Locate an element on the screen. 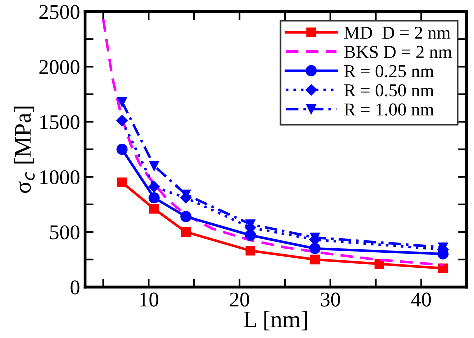  x-tick-label: 20 is located at coordinates (240, 299).